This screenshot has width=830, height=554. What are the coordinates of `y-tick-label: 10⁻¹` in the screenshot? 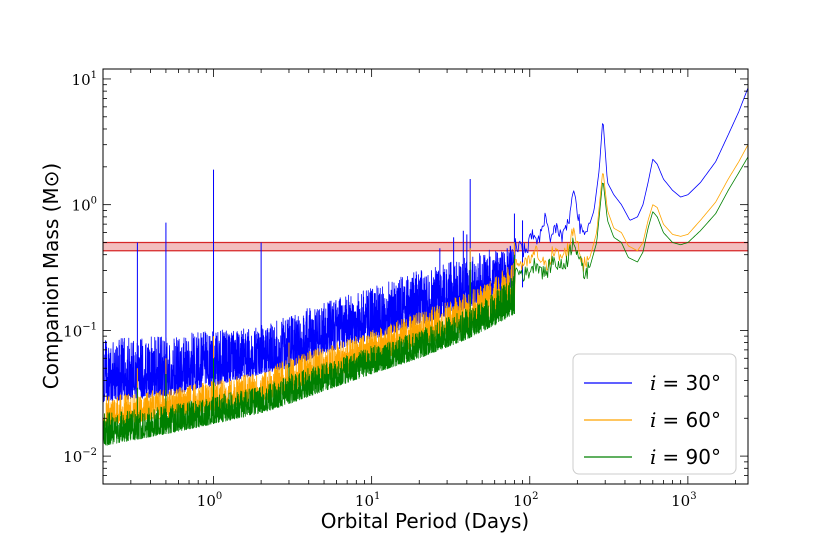 It's located at (80, 330).